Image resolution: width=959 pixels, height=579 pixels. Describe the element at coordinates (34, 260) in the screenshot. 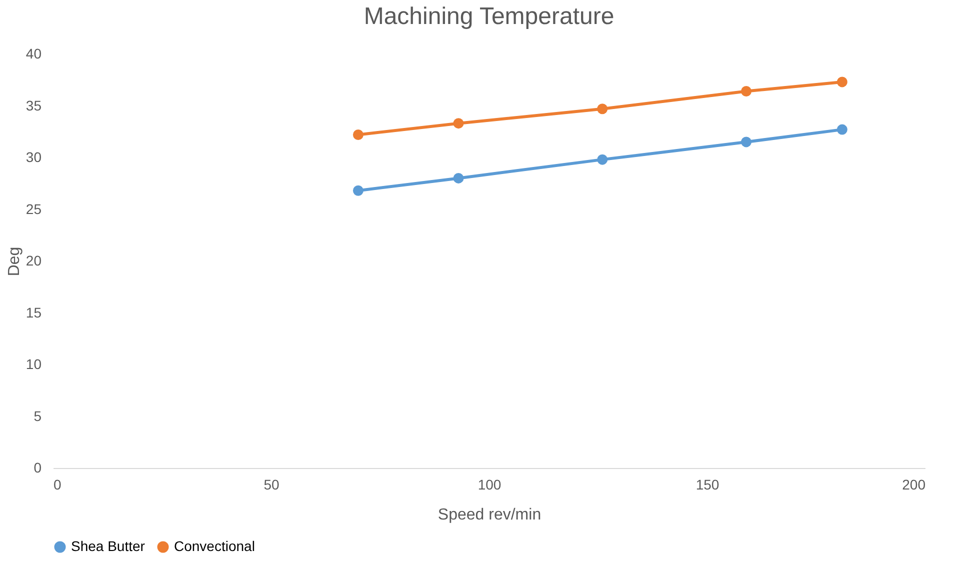

I see `y-tick-label: 20` at that location.